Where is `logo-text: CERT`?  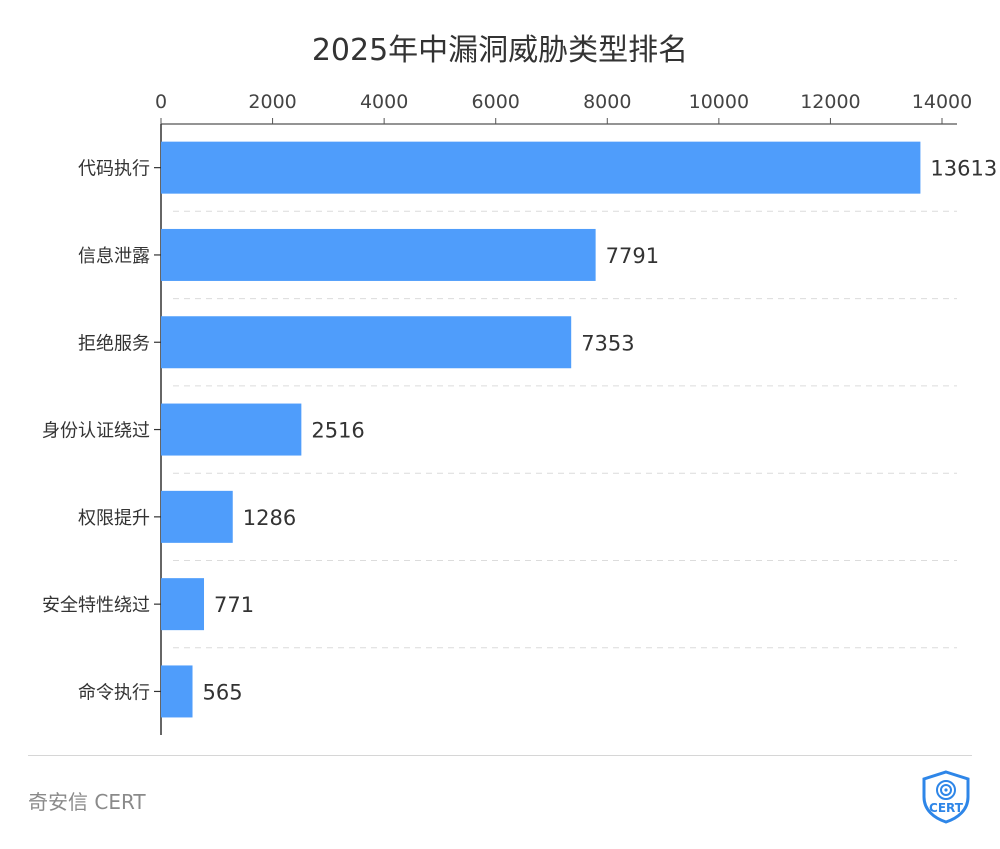
logo-text: CERT is located at coordinates (946, 808).